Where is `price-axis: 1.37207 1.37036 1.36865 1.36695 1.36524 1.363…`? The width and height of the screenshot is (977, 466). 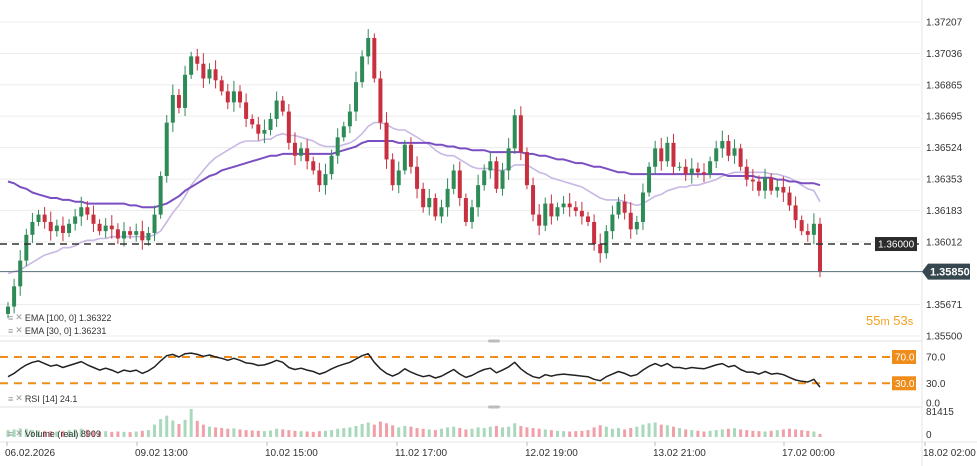
price-axis: 1.37207 1.37036 1.36865 1.36695 1.36524 1.363… is located at coordinates (944, 180).